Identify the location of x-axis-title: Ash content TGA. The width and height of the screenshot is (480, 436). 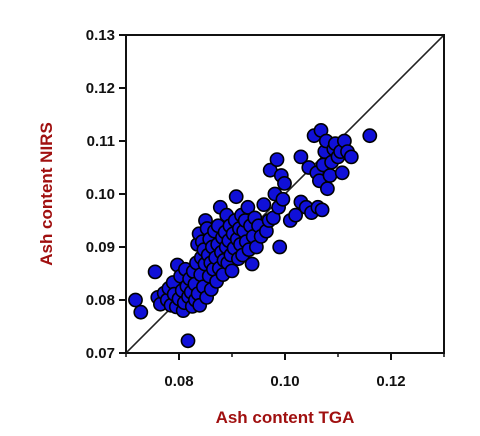
(285, 417).